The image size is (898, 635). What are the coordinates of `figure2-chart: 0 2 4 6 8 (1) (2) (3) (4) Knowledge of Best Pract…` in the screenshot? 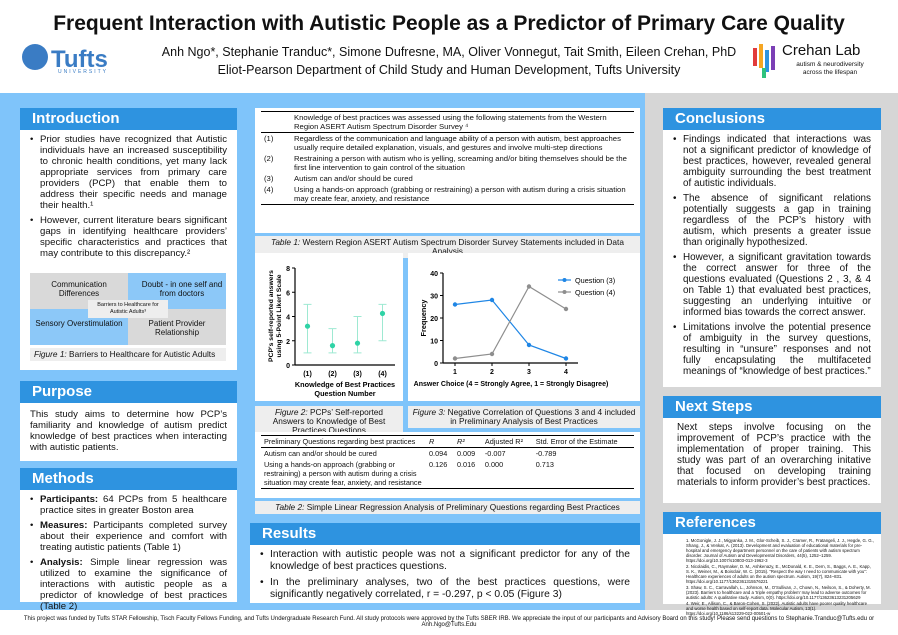 It's located at (331, 332).